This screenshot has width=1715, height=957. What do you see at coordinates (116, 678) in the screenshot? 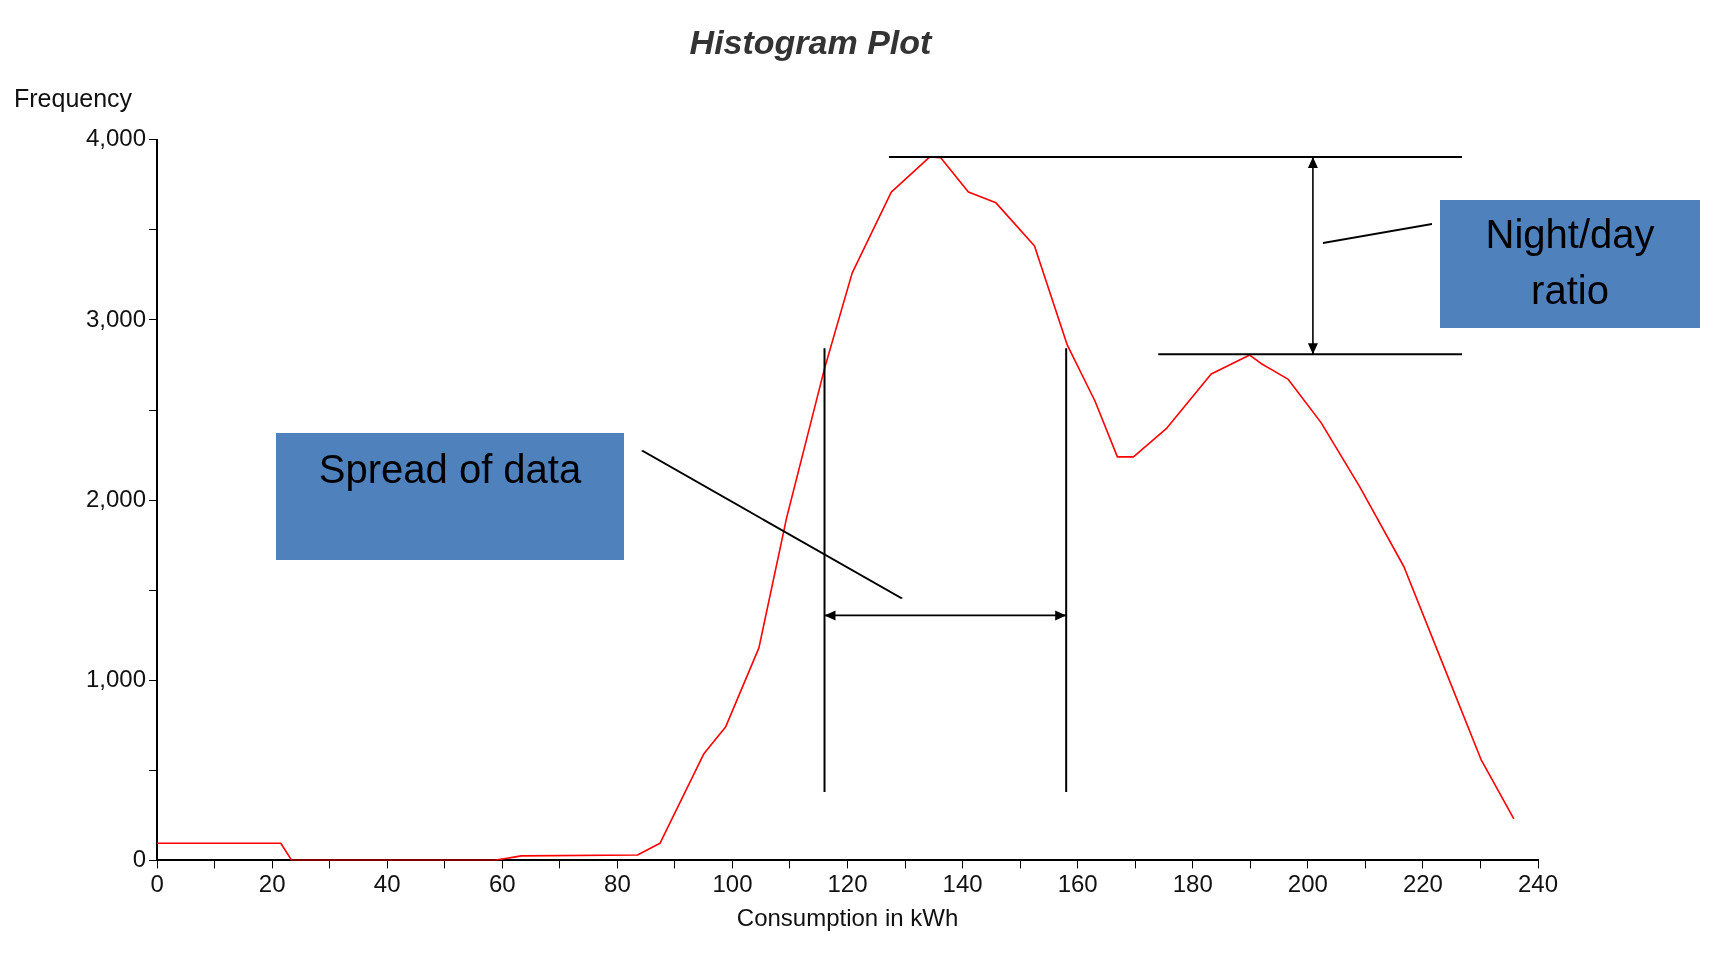
I see `y-tick-label: 1,000` at bounding box center [116, 678].